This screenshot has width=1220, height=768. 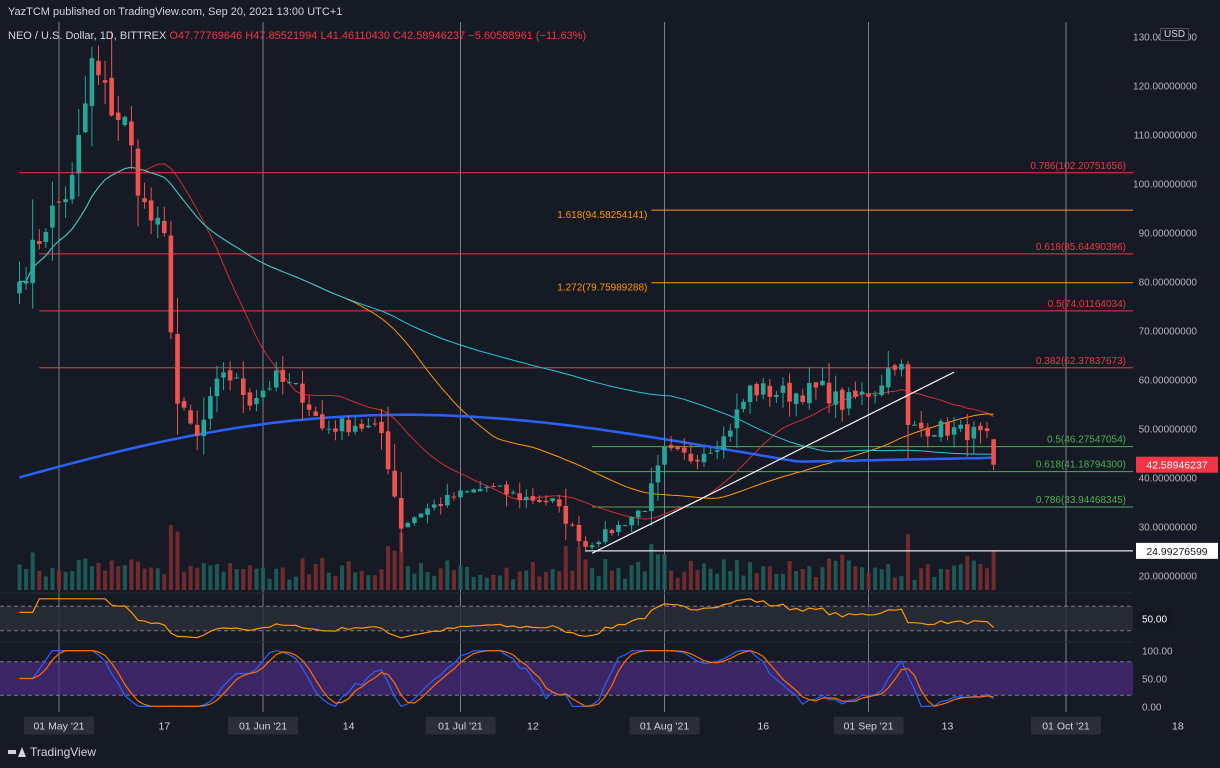 I want to click on price-tick-label: 50.00000000, so click(x=1168, y=429).